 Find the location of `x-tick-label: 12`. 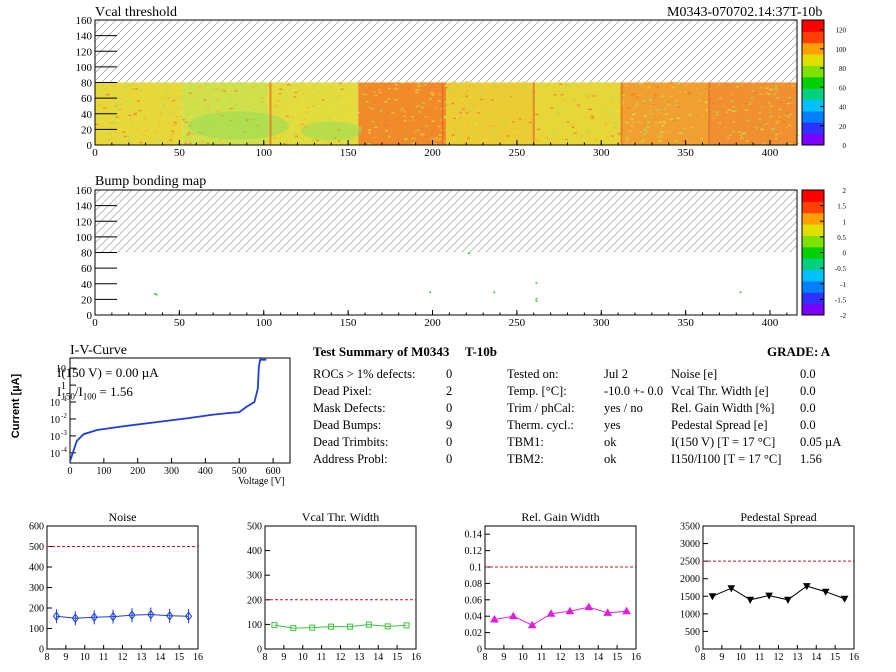

x-tick-label: 12 is located at coordinates (123, 657).